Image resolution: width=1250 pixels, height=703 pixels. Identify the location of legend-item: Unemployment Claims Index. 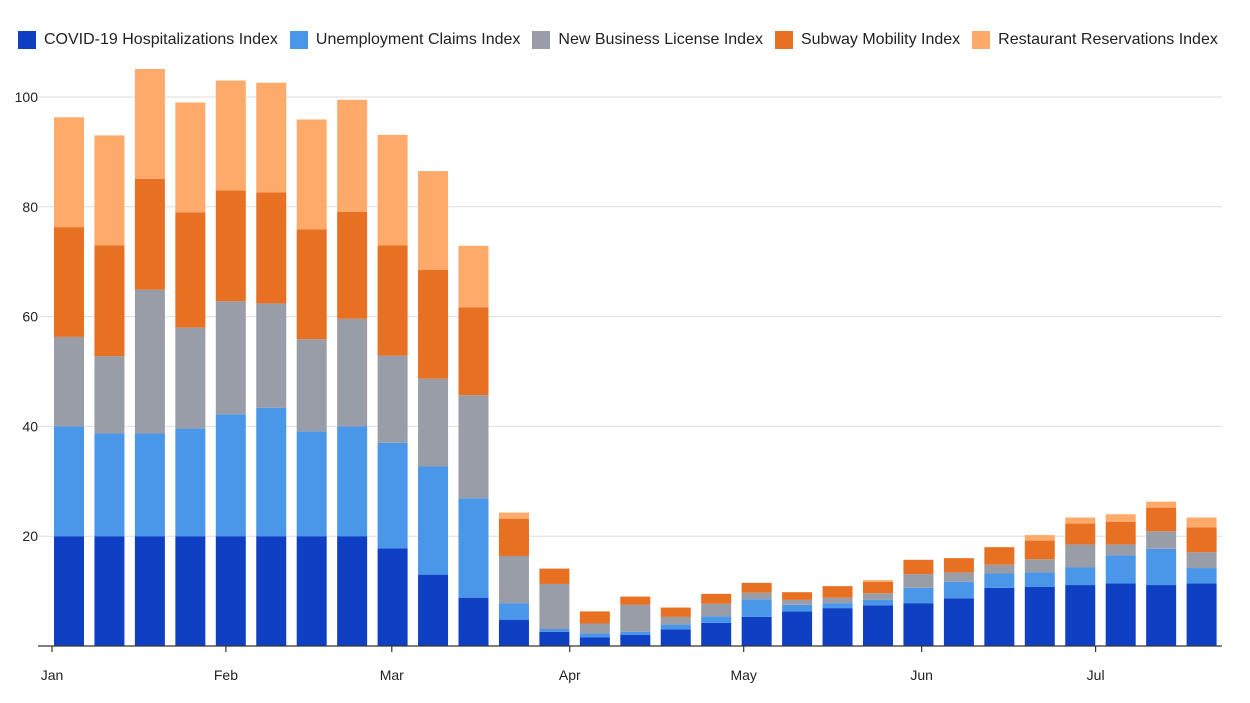
(405, 40).